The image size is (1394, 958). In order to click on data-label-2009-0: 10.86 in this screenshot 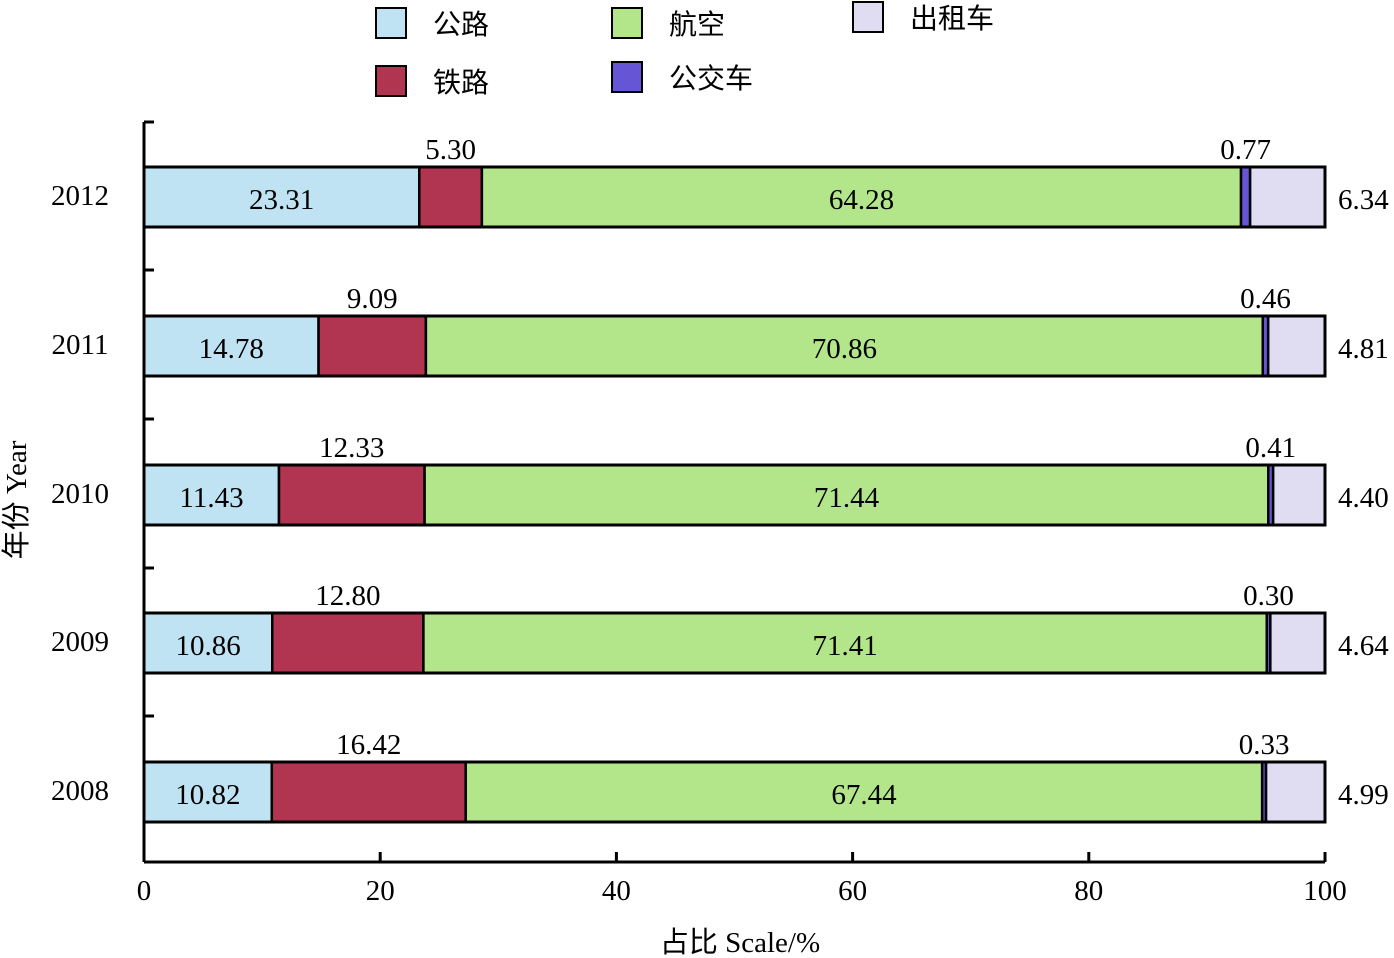, I will do `click(208, 646)`.